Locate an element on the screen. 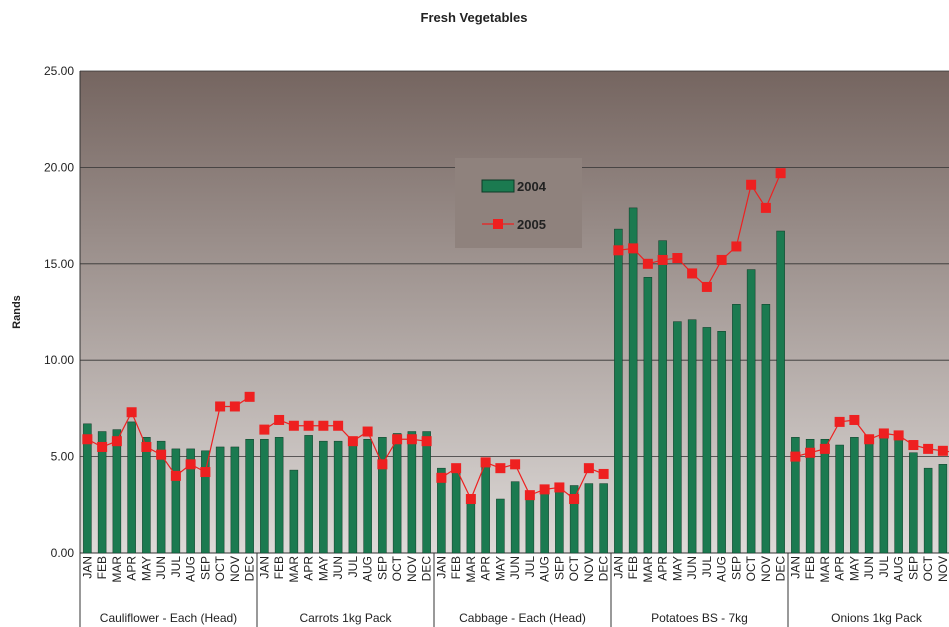 The image size is (949, 627). y-axis-title: Rands is located at coordinates (17, 312).